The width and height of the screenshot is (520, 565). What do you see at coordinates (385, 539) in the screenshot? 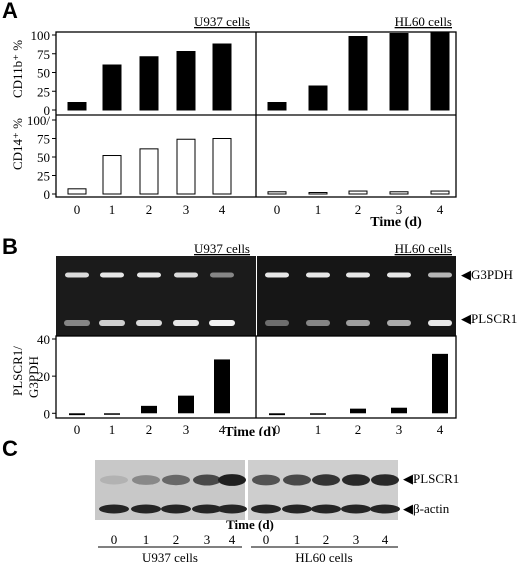
I see `lane-label-hl60-4: 4` at bounding box center [385, 539].